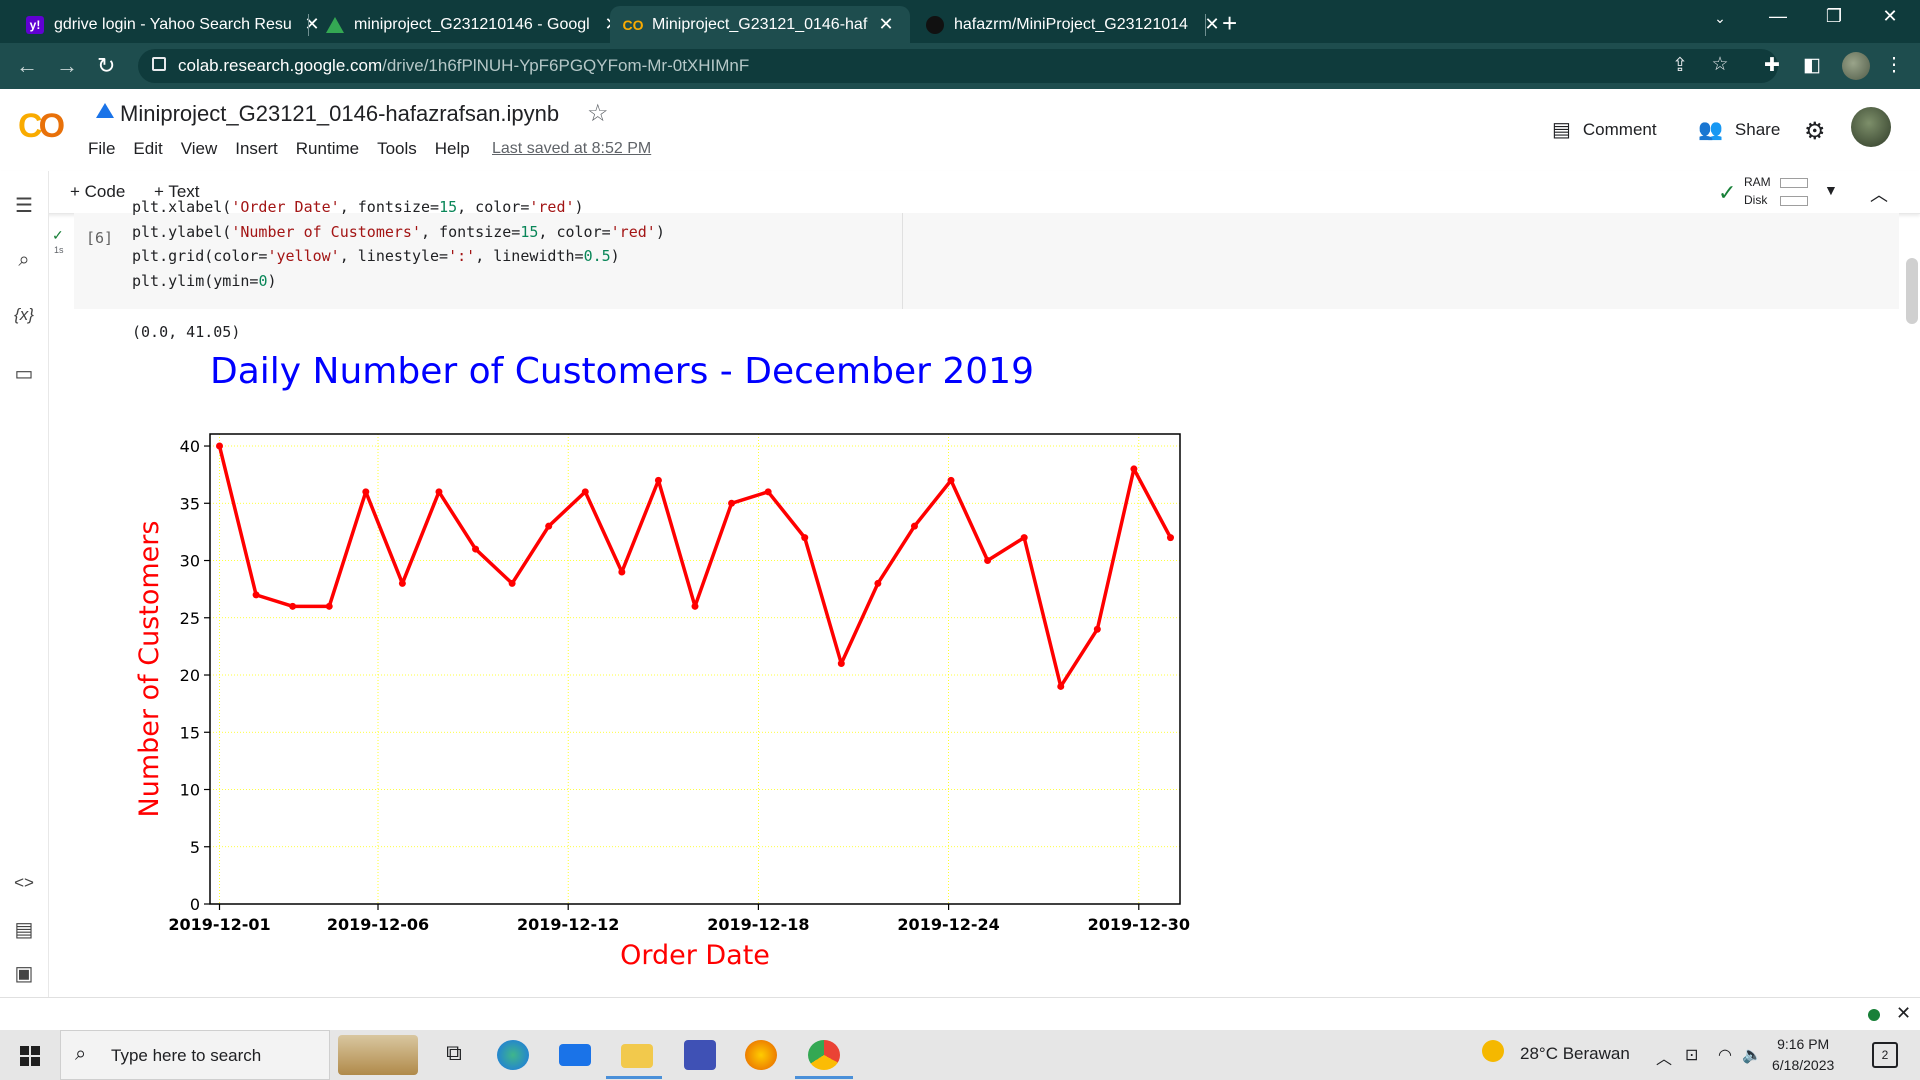  Describe the element at coordinates (1778, 16) in the screenshot. I see `minimize-icon: —` at that location.